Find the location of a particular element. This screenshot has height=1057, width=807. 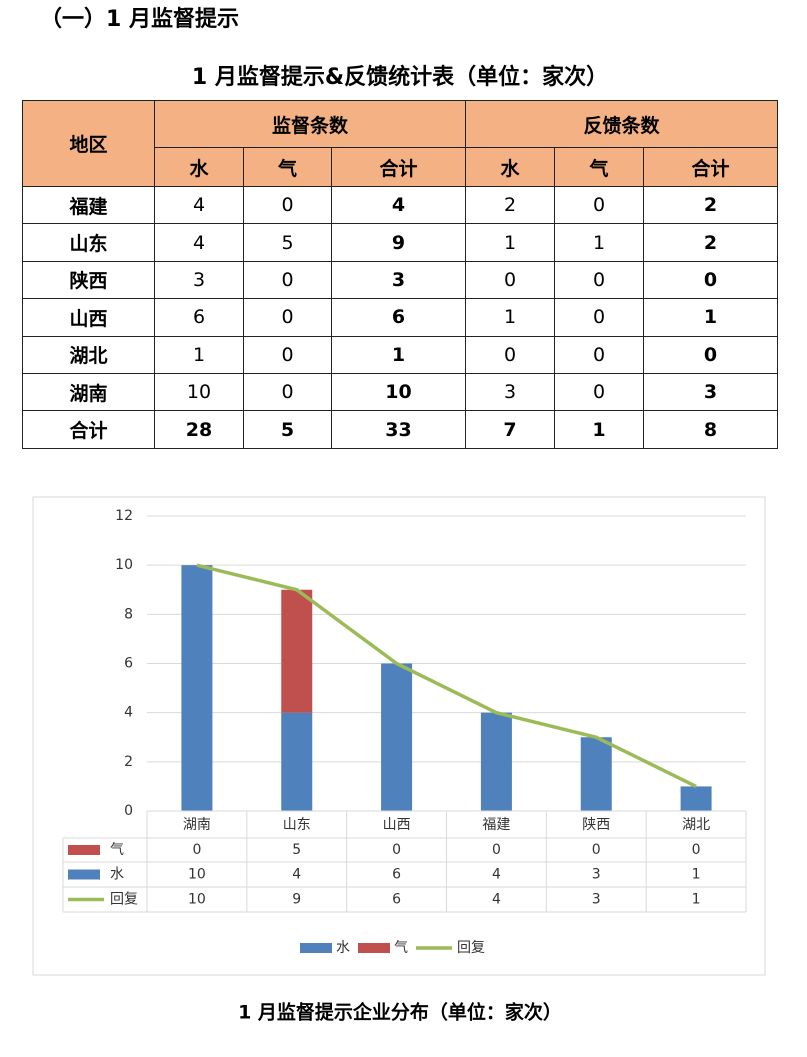

table-cell: 9 is located at coordinates (398, 242).